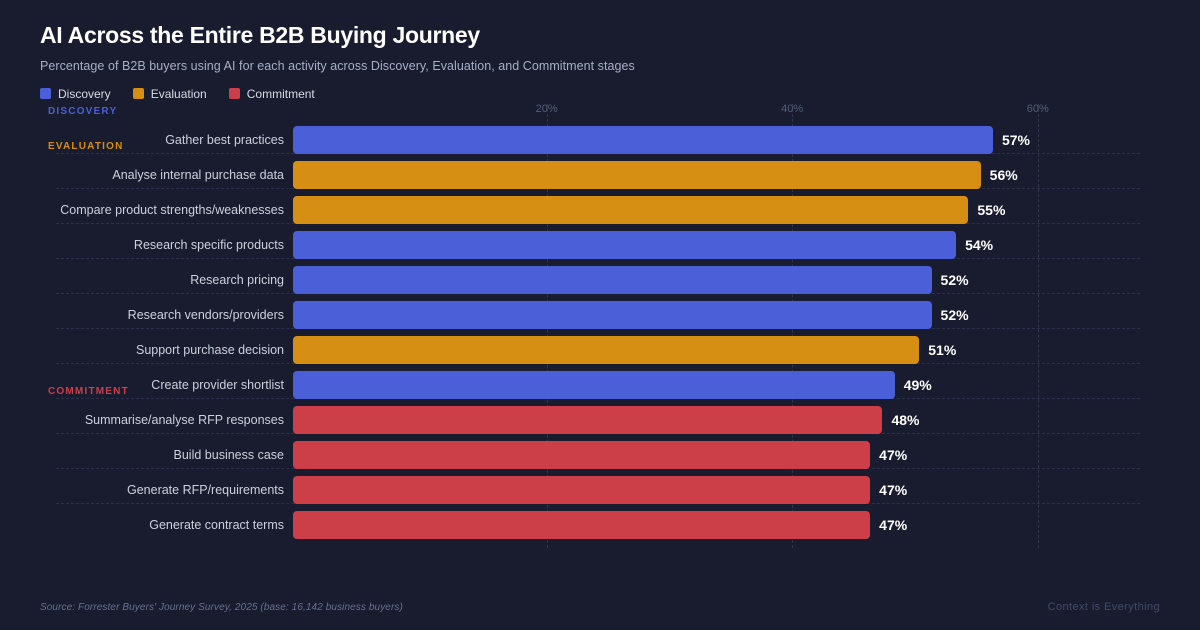 Image resolution: width=1200 pixels, height=630 pixels. I want to click on chart-legend: Discovery Evaluation Commitment, so click(620, 94).